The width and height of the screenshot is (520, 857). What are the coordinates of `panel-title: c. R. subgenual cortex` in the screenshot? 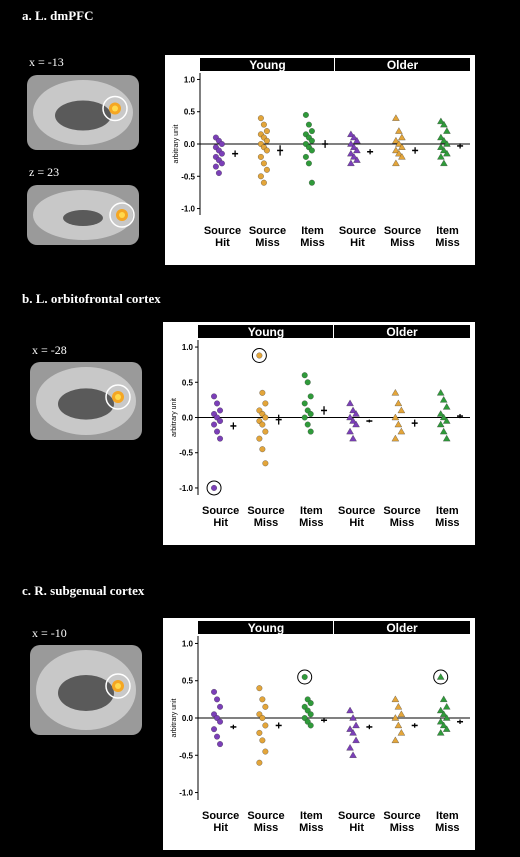 It's located at (83, 590).